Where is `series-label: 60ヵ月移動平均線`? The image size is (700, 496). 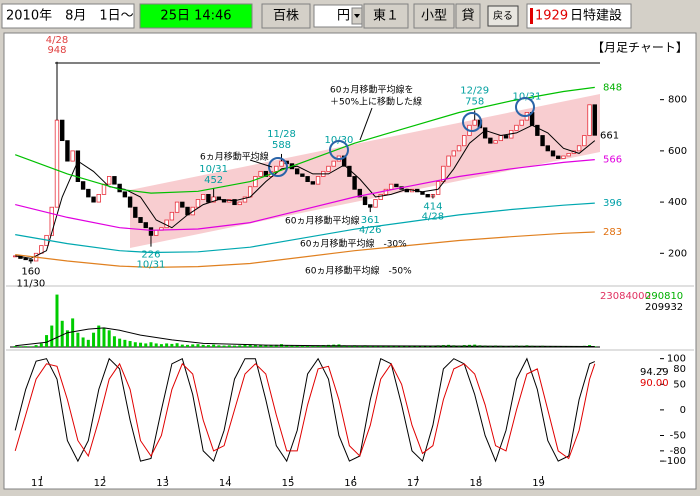
series-label: 60ヵ月移動平均線 is located at coordinates (322, 221).